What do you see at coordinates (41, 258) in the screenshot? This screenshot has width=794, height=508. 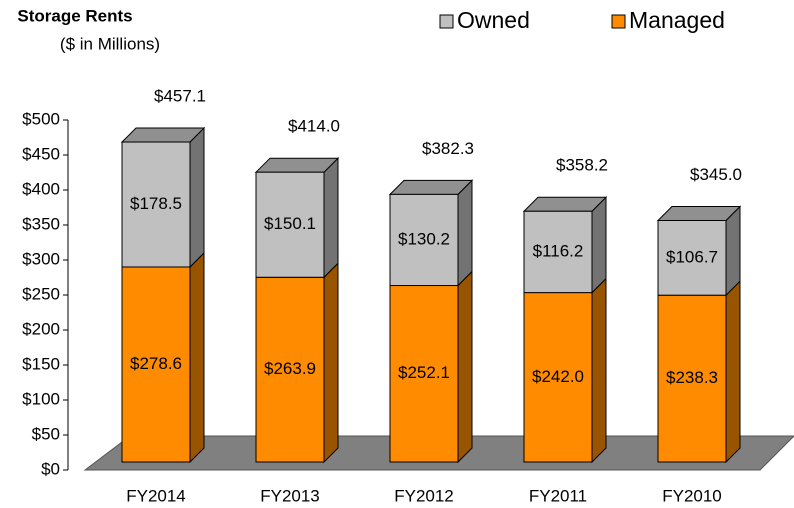 I see `y-tick-label: $300` at bounding box center [41, 258].